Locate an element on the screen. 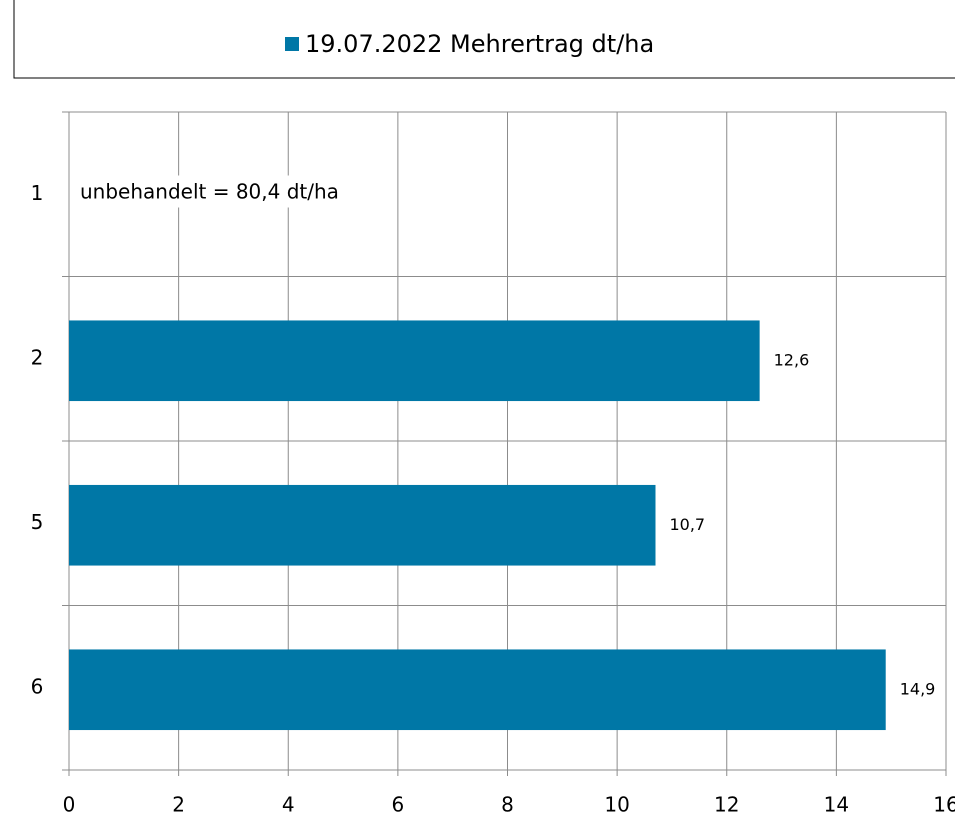 The image size is (955, 817). x-tick-label: 6 is located at coordinates (398, 805).